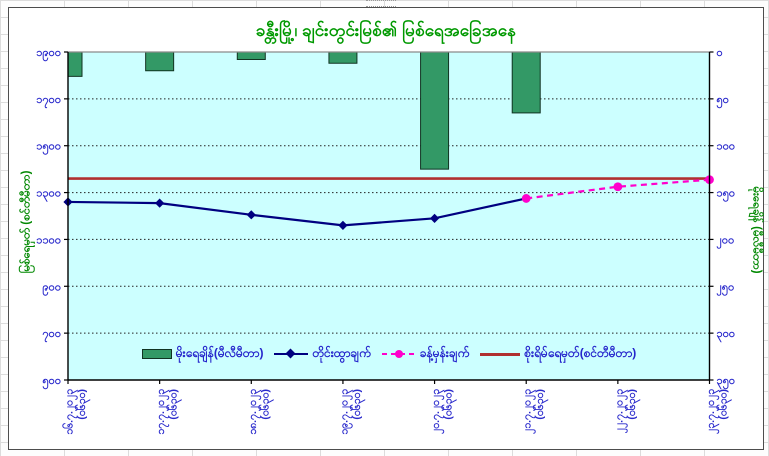 This screenshot has height=456, width=769. What do you see at coordinates (726, 195) in the screenshot?
I see `svg-text: ၁၅၀` at bounding box center [726, 195].